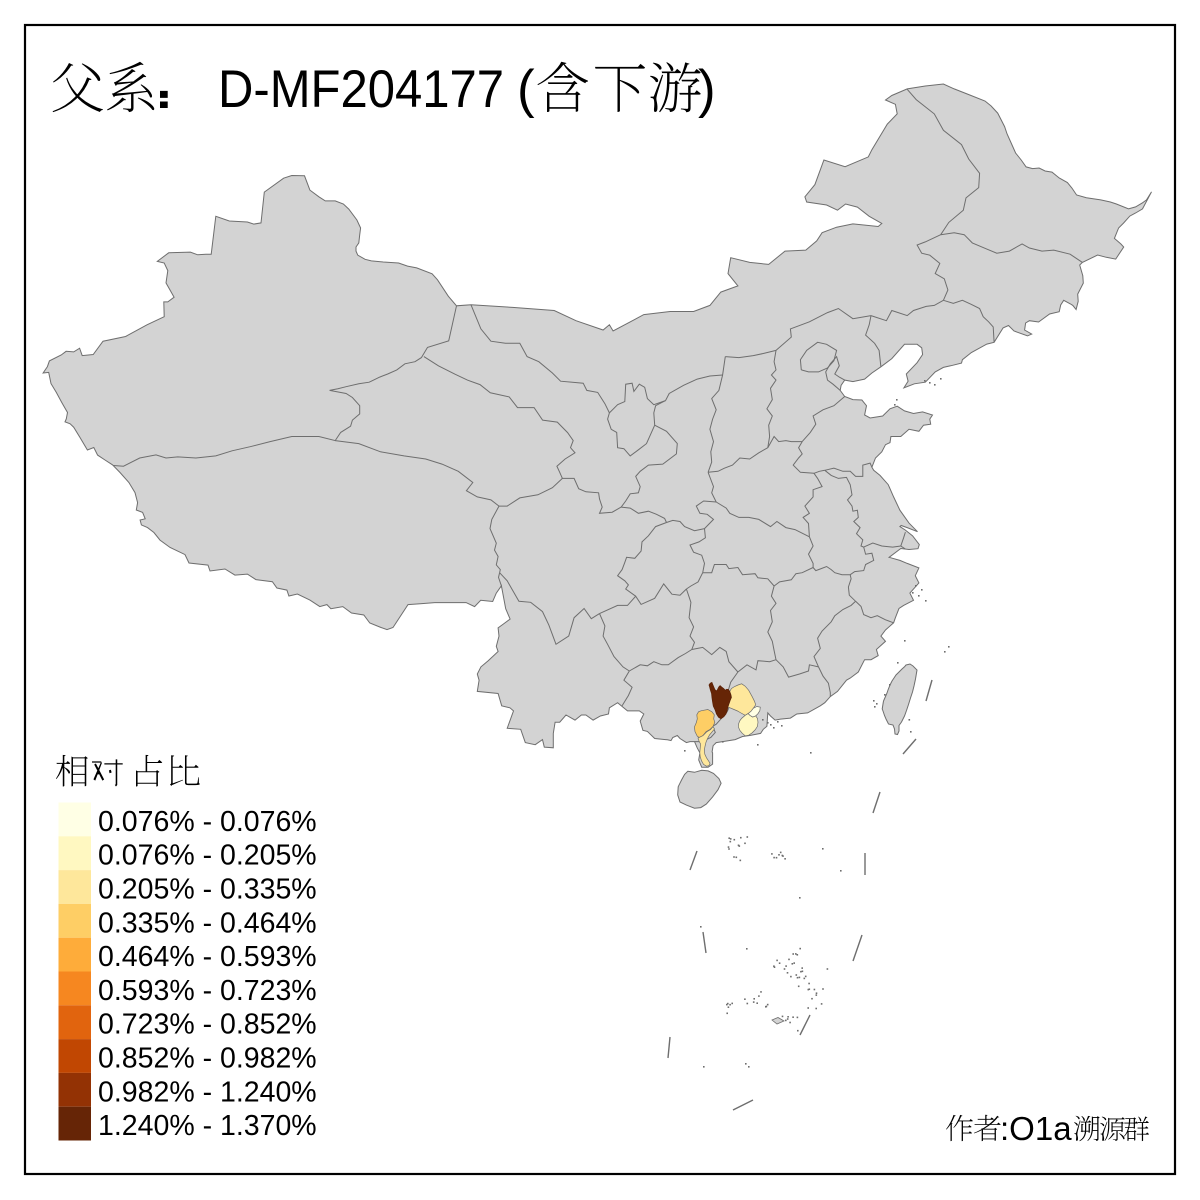 This screenshot has width=1200, height=1200. What do you see at coordinates (207, 923) in the screenshot?
I see `svg-text: 0.335% - 0.464%` at bounding box center [207, 923].